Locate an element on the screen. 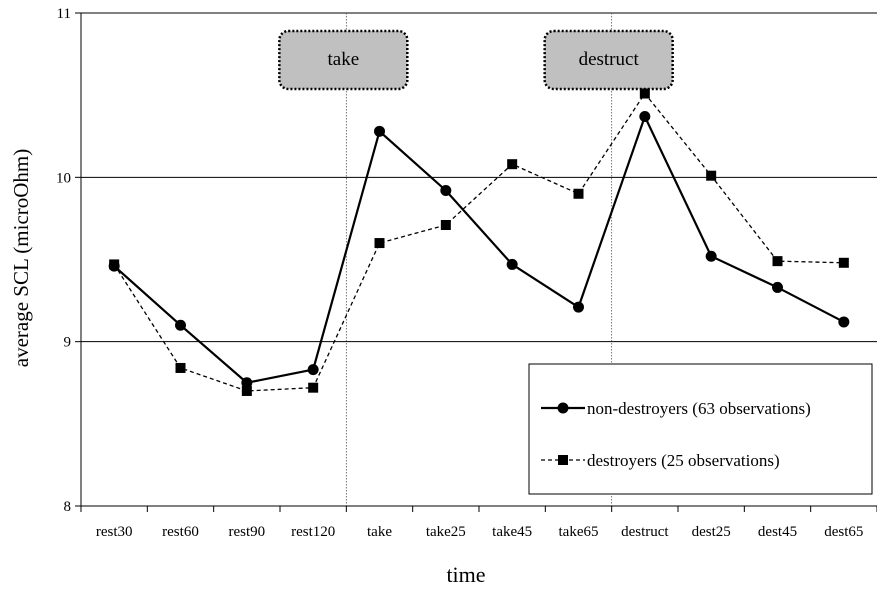  point-non-destroyers-rest120 is located at coordinates (313, 370).